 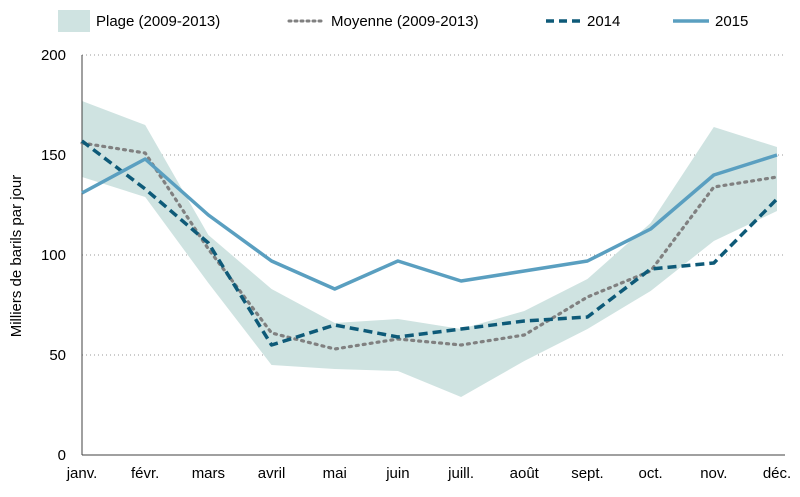 I want to click on x-tick-label-5: juin, so click(x=397, y=473).